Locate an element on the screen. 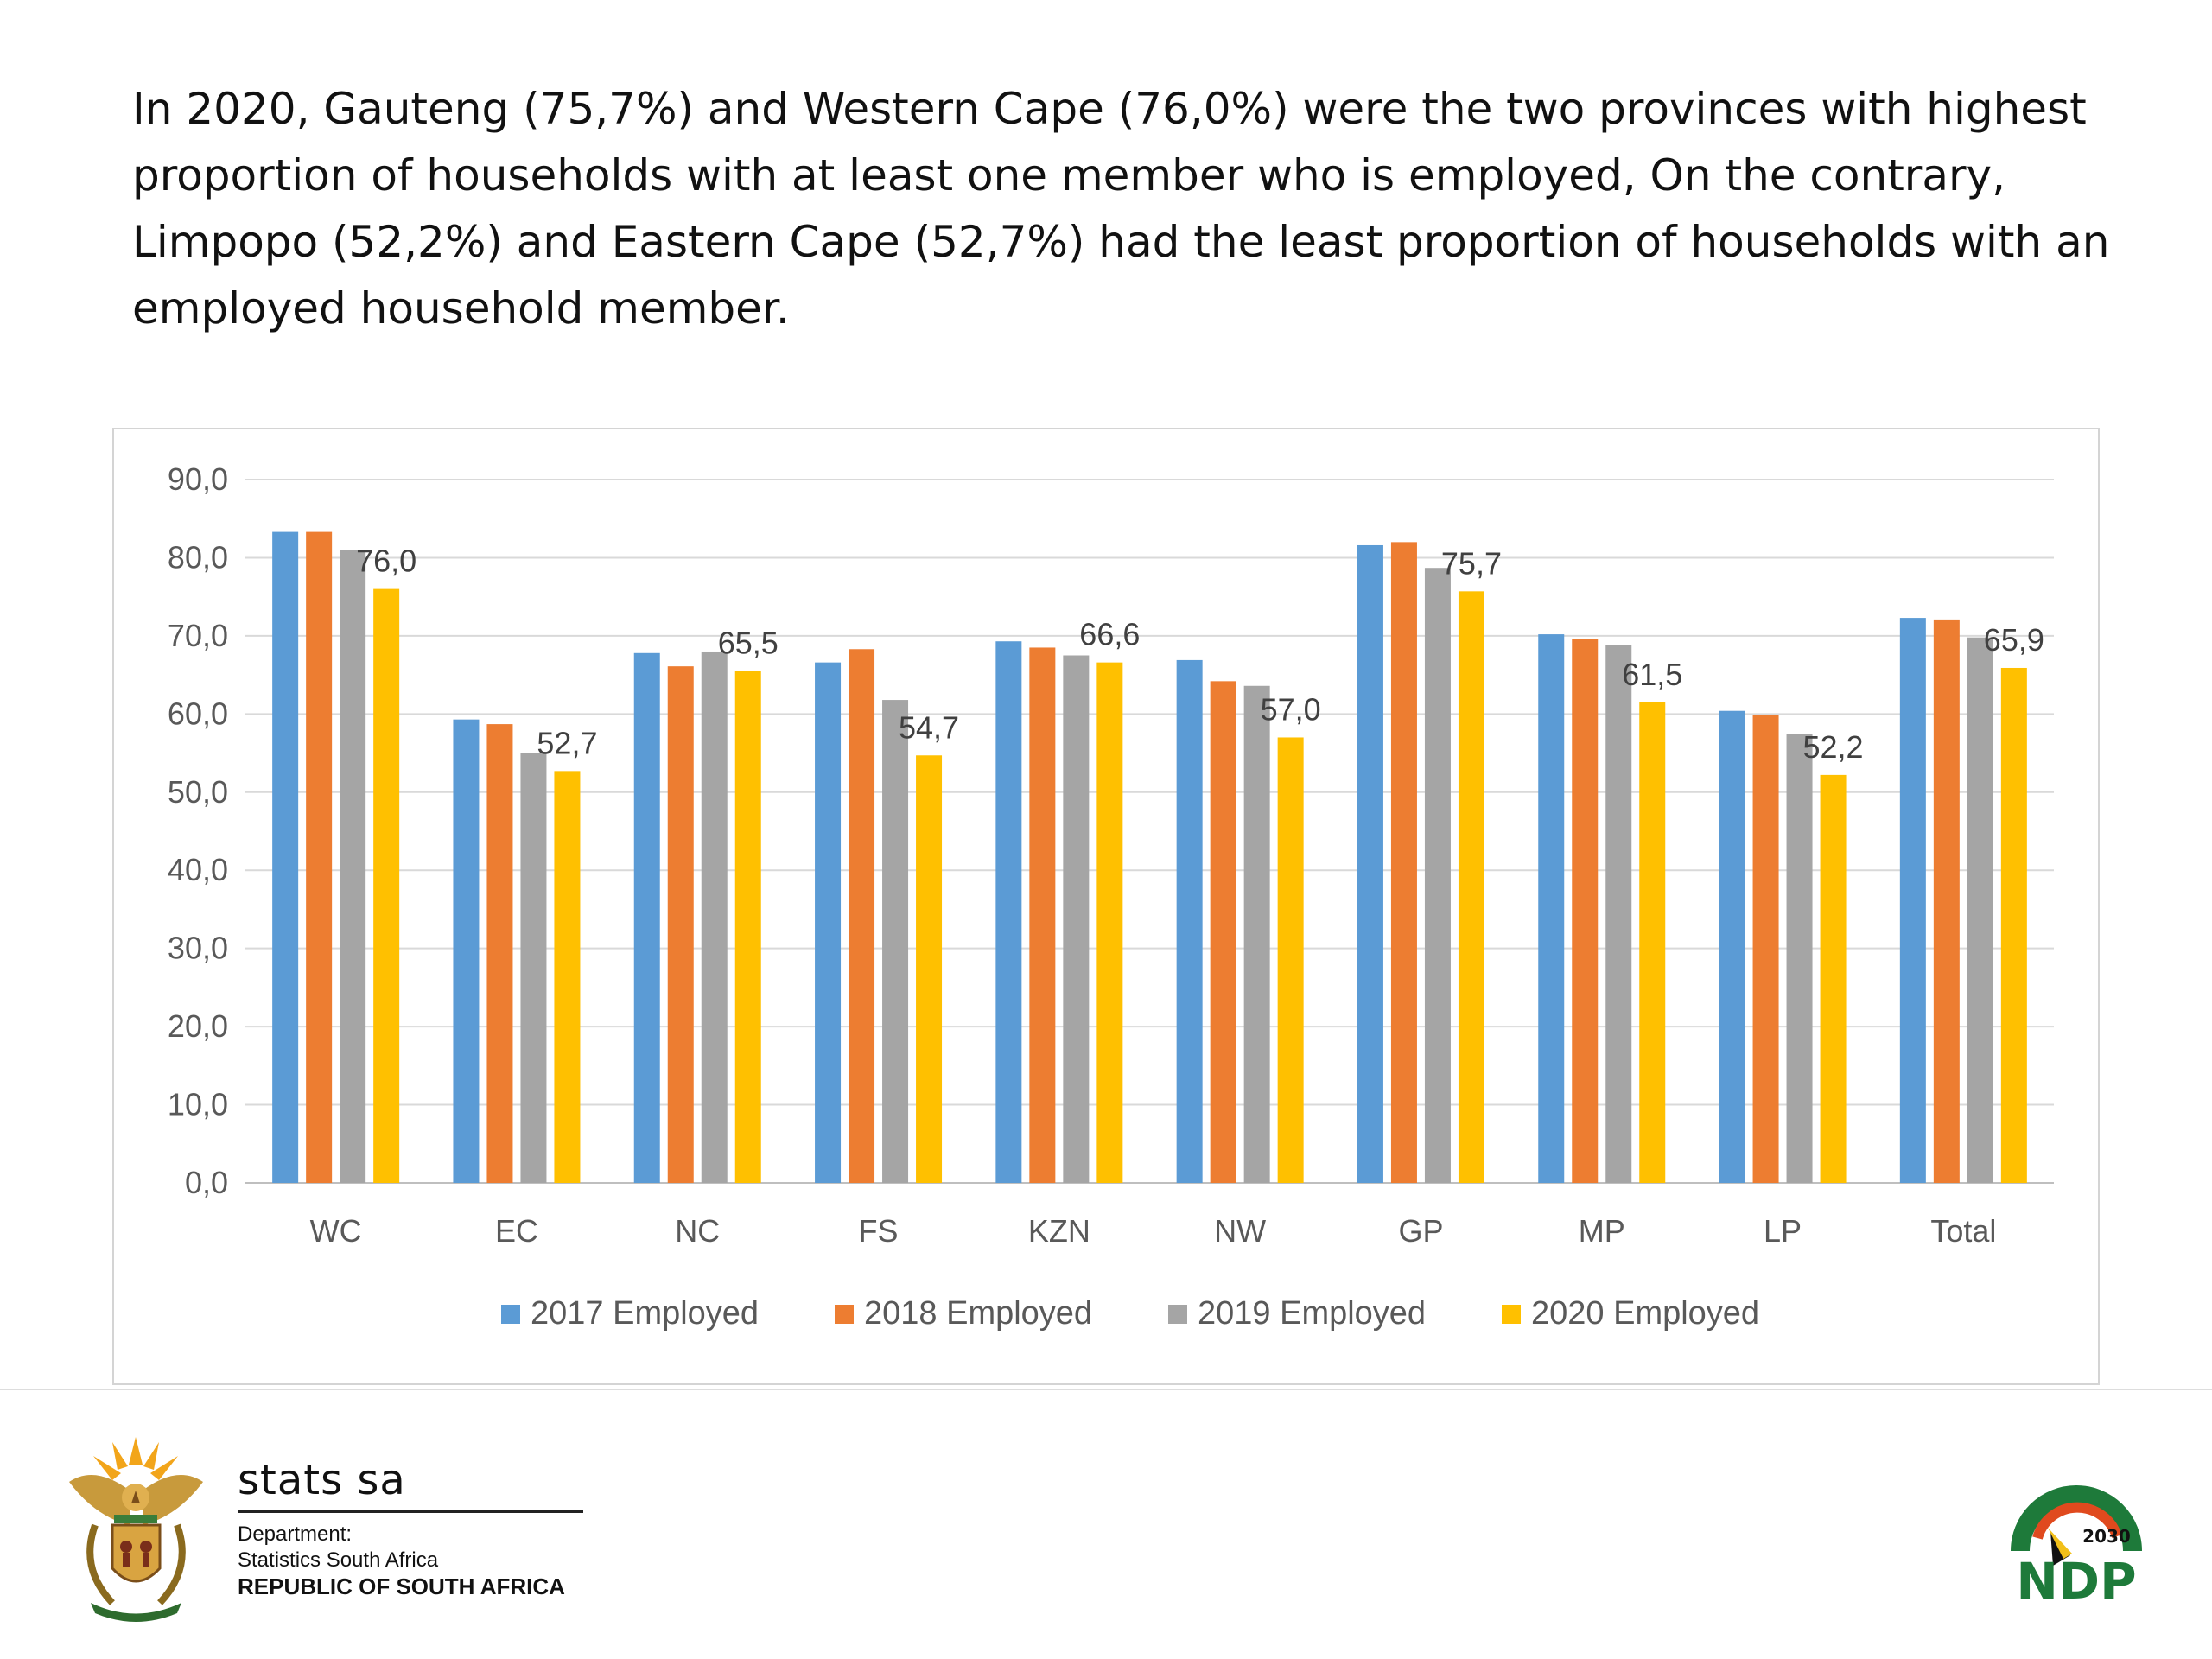 The width and height of the screenshot is (2212, 1659). ndp-2030-logo: 2030 NDP is located at coordinates (2076, 1546).